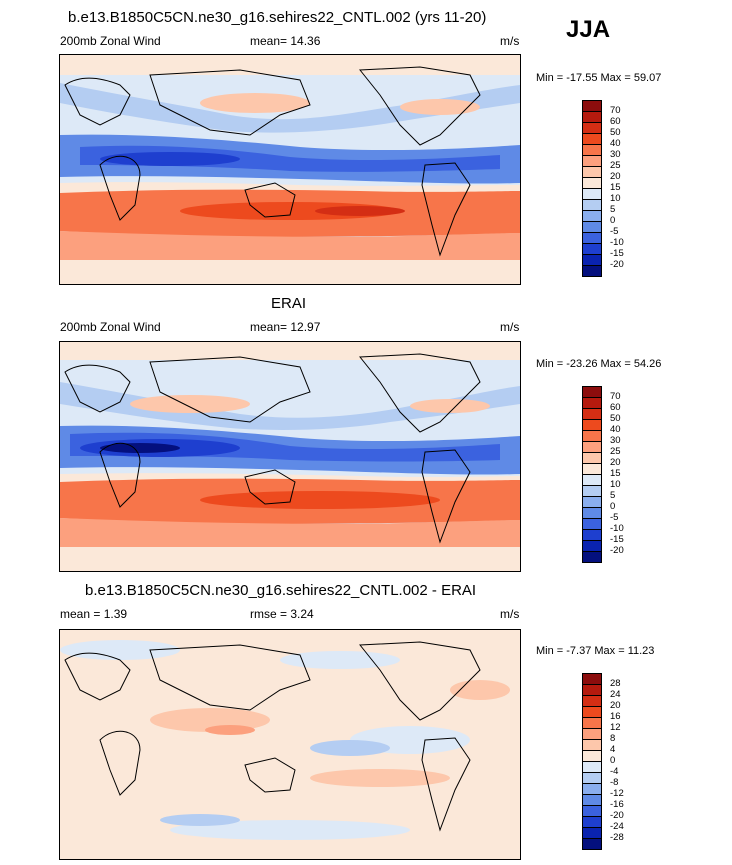 The height and width of the screenshot is (865, 732). Describe the element at coordinates (360, 211) in the screenshot. I see `panel1-sh-jet-max` at that location.